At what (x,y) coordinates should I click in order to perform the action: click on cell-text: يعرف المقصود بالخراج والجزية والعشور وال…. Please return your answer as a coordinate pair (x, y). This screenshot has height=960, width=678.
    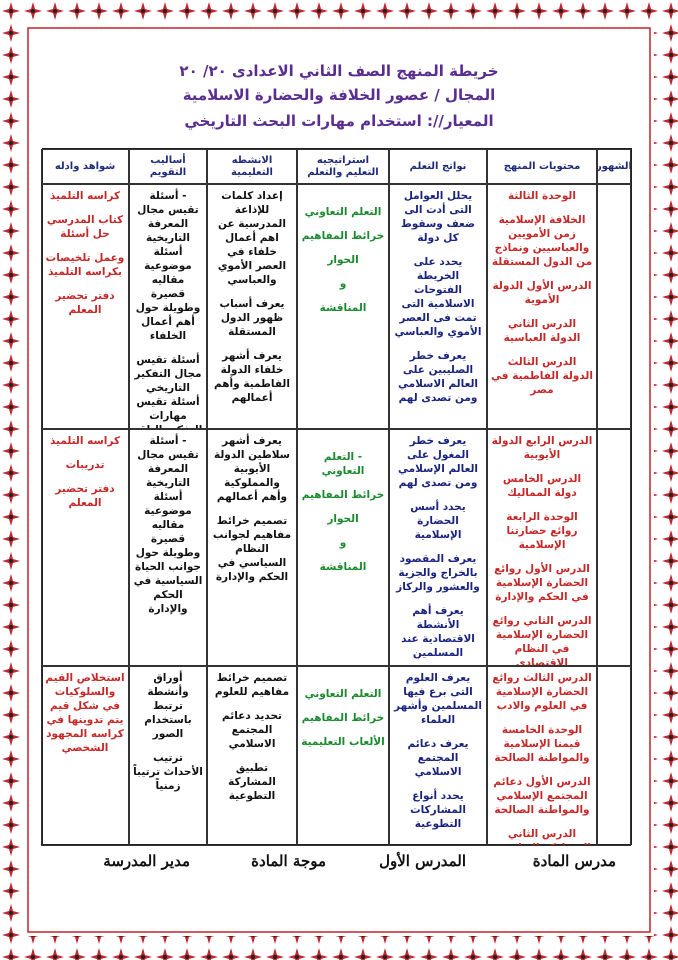
    Looking at the image, I should click on (438, 573).